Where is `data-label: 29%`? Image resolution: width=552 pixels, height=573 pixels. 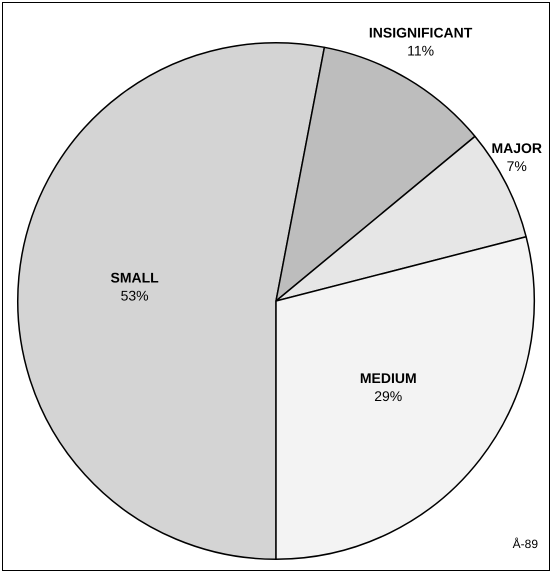
data-label: 29% is located at coordinates (388, 396).